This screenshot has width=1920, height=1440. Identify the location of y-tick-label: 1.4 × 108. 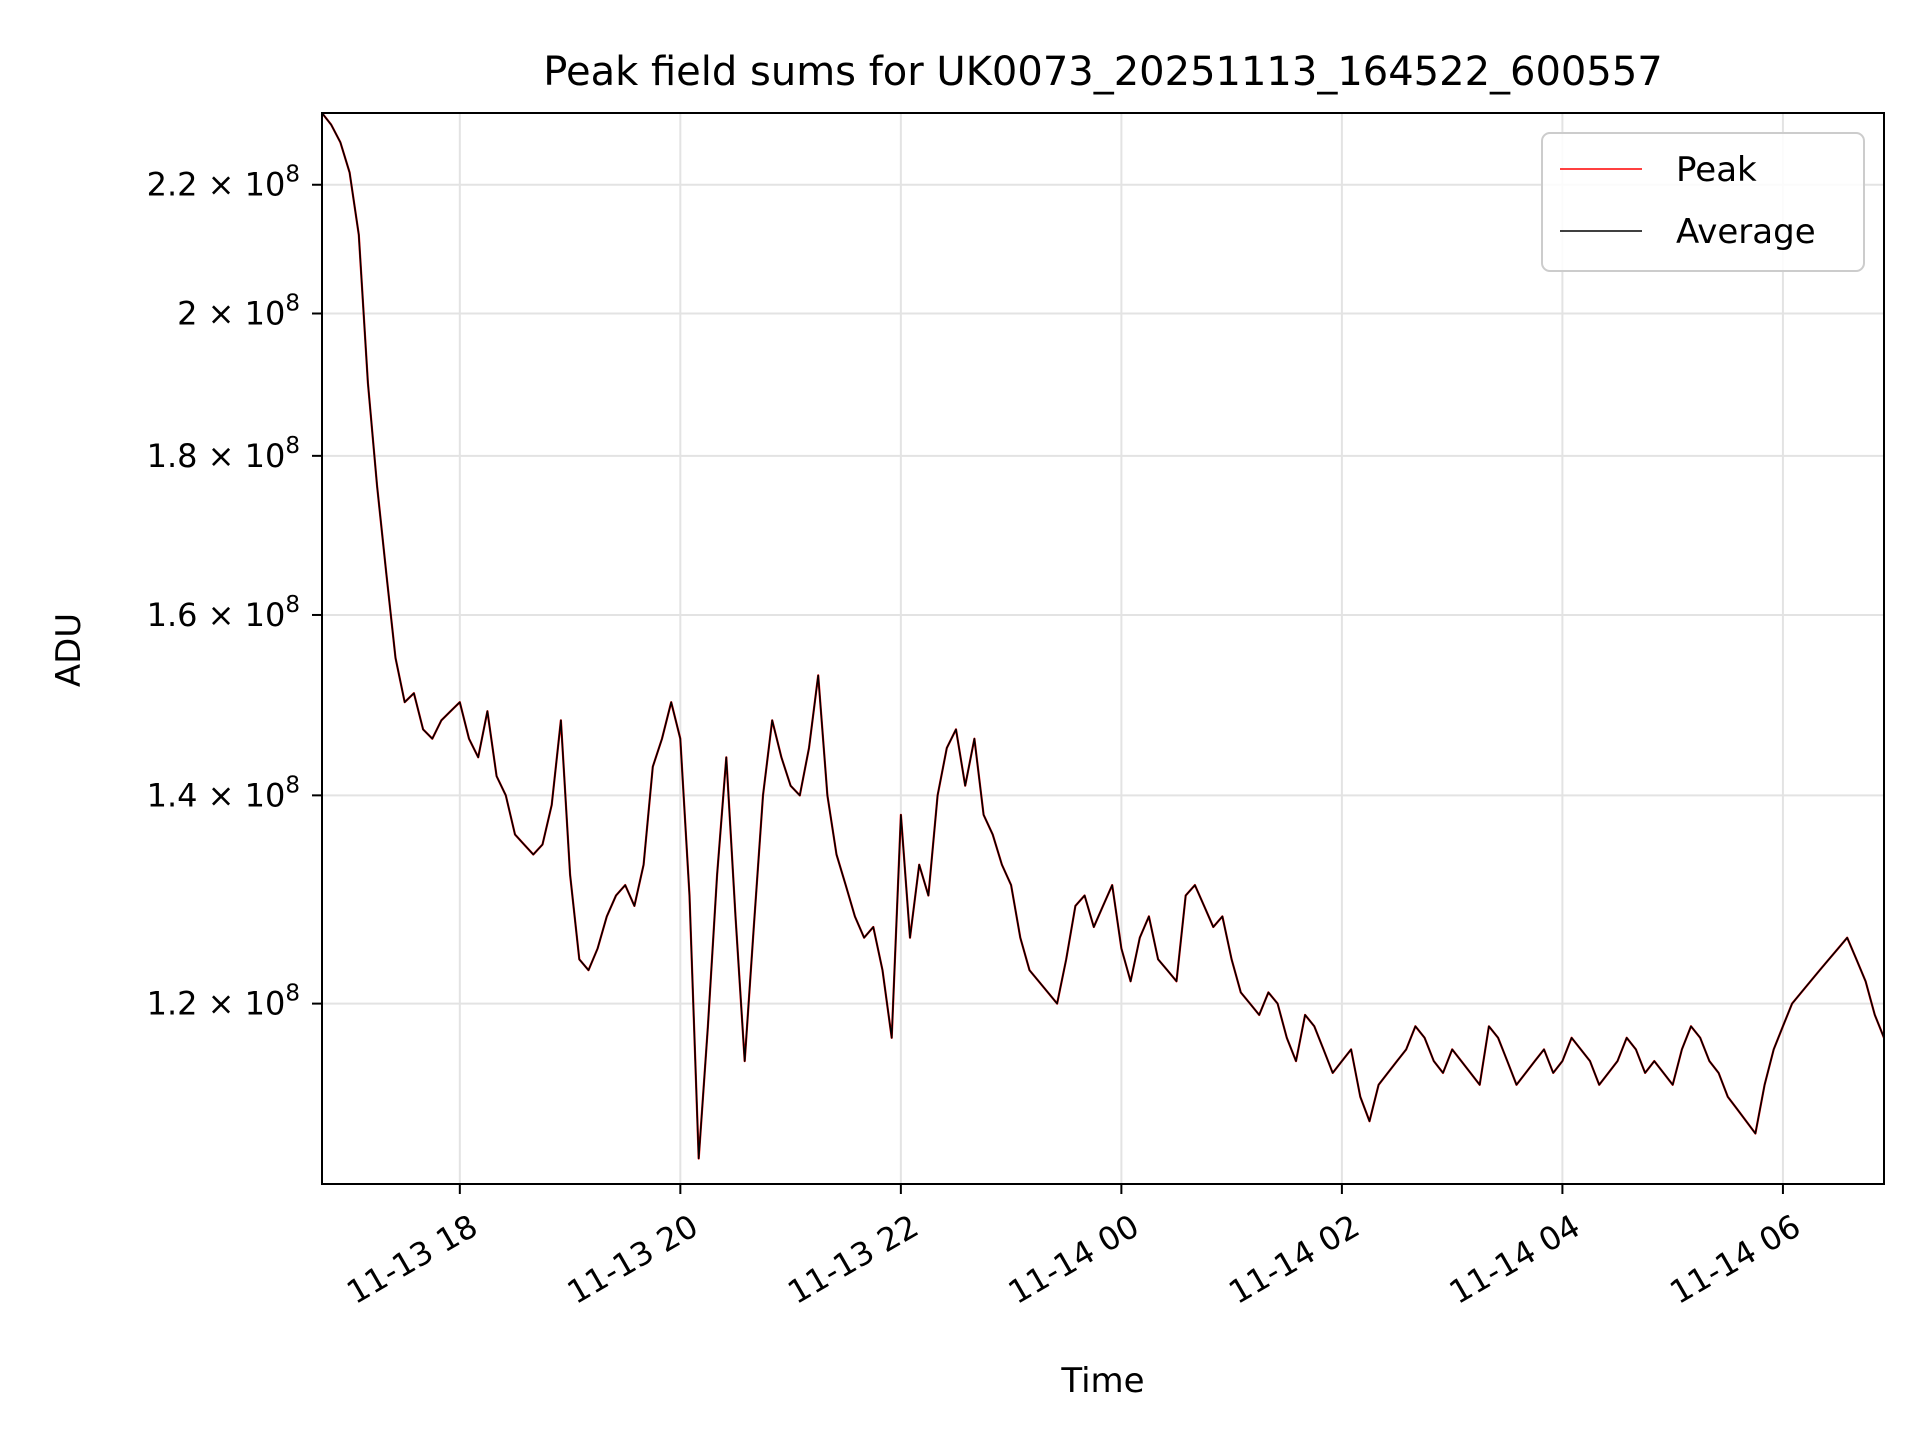
(223, 793).